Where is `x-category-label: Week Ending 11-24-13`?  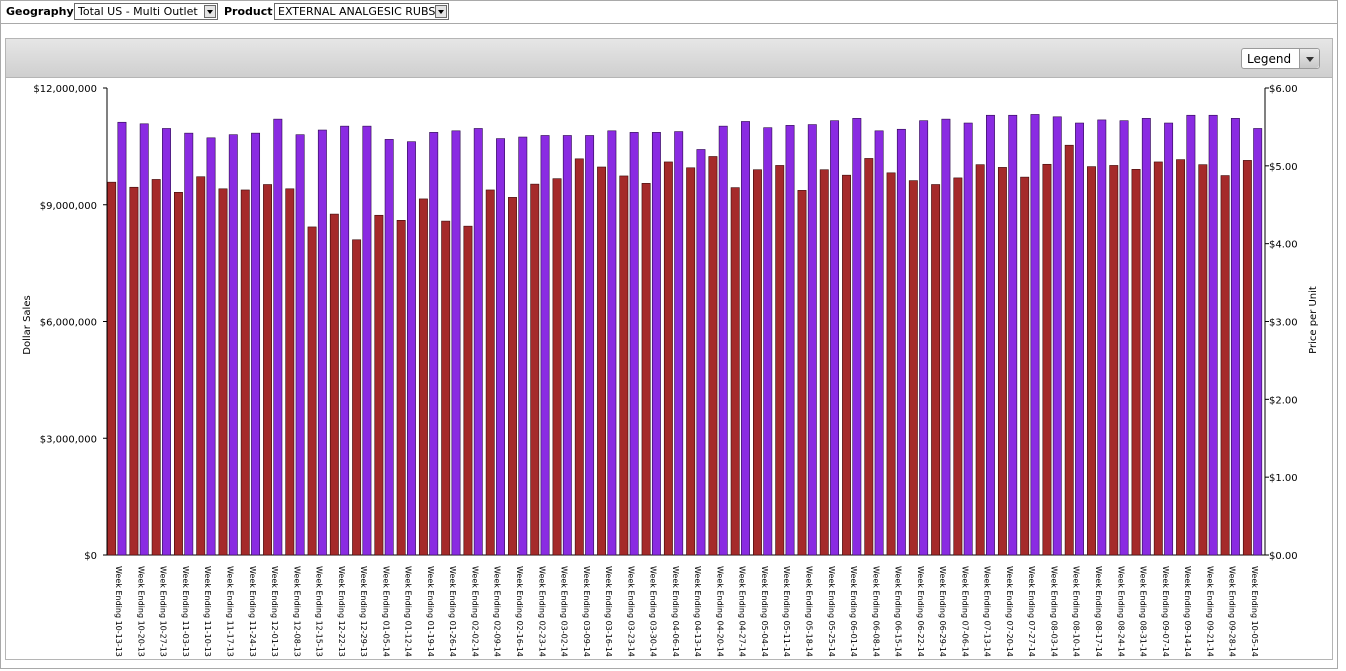 x-category-label: Week Ending 11-24-13 is located at coordinates (252, 611).